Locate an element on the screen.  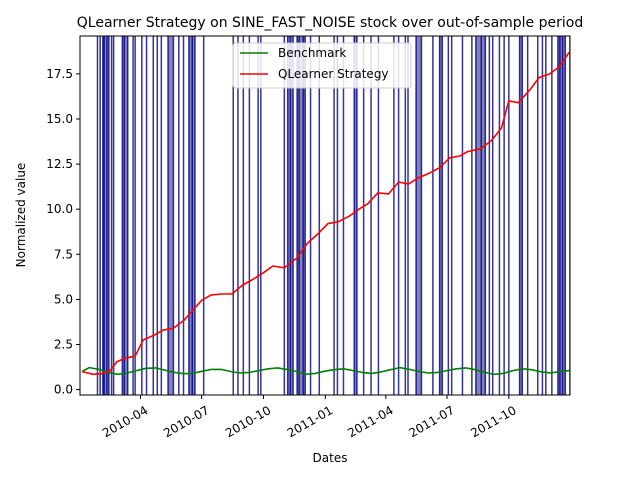
x-axis-label: Dates is located at coordinates (330, 458).